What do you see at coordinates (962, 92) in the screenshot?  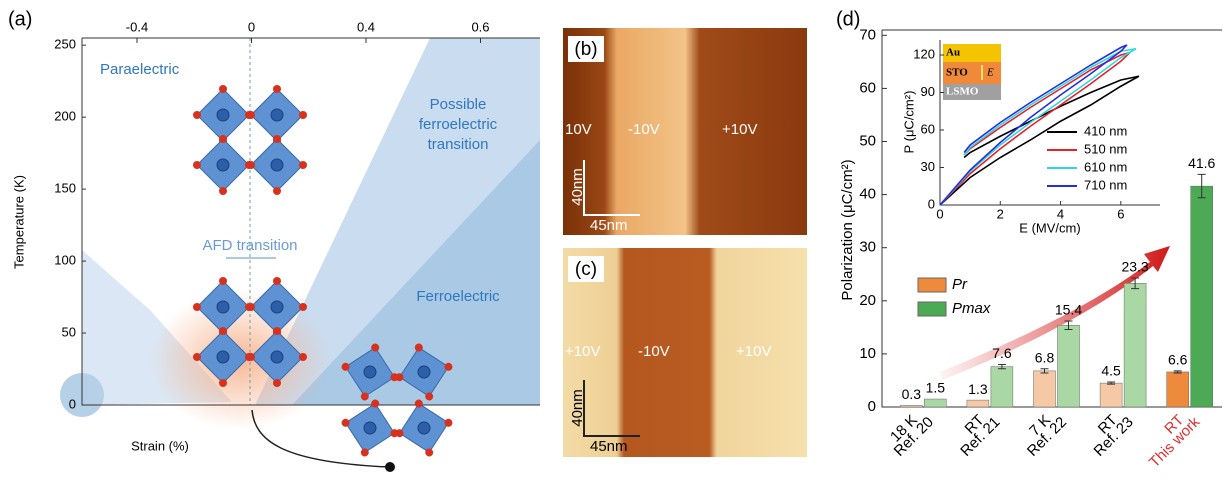 I see `layer-label: LSMO` at bounding box center [962, 92].